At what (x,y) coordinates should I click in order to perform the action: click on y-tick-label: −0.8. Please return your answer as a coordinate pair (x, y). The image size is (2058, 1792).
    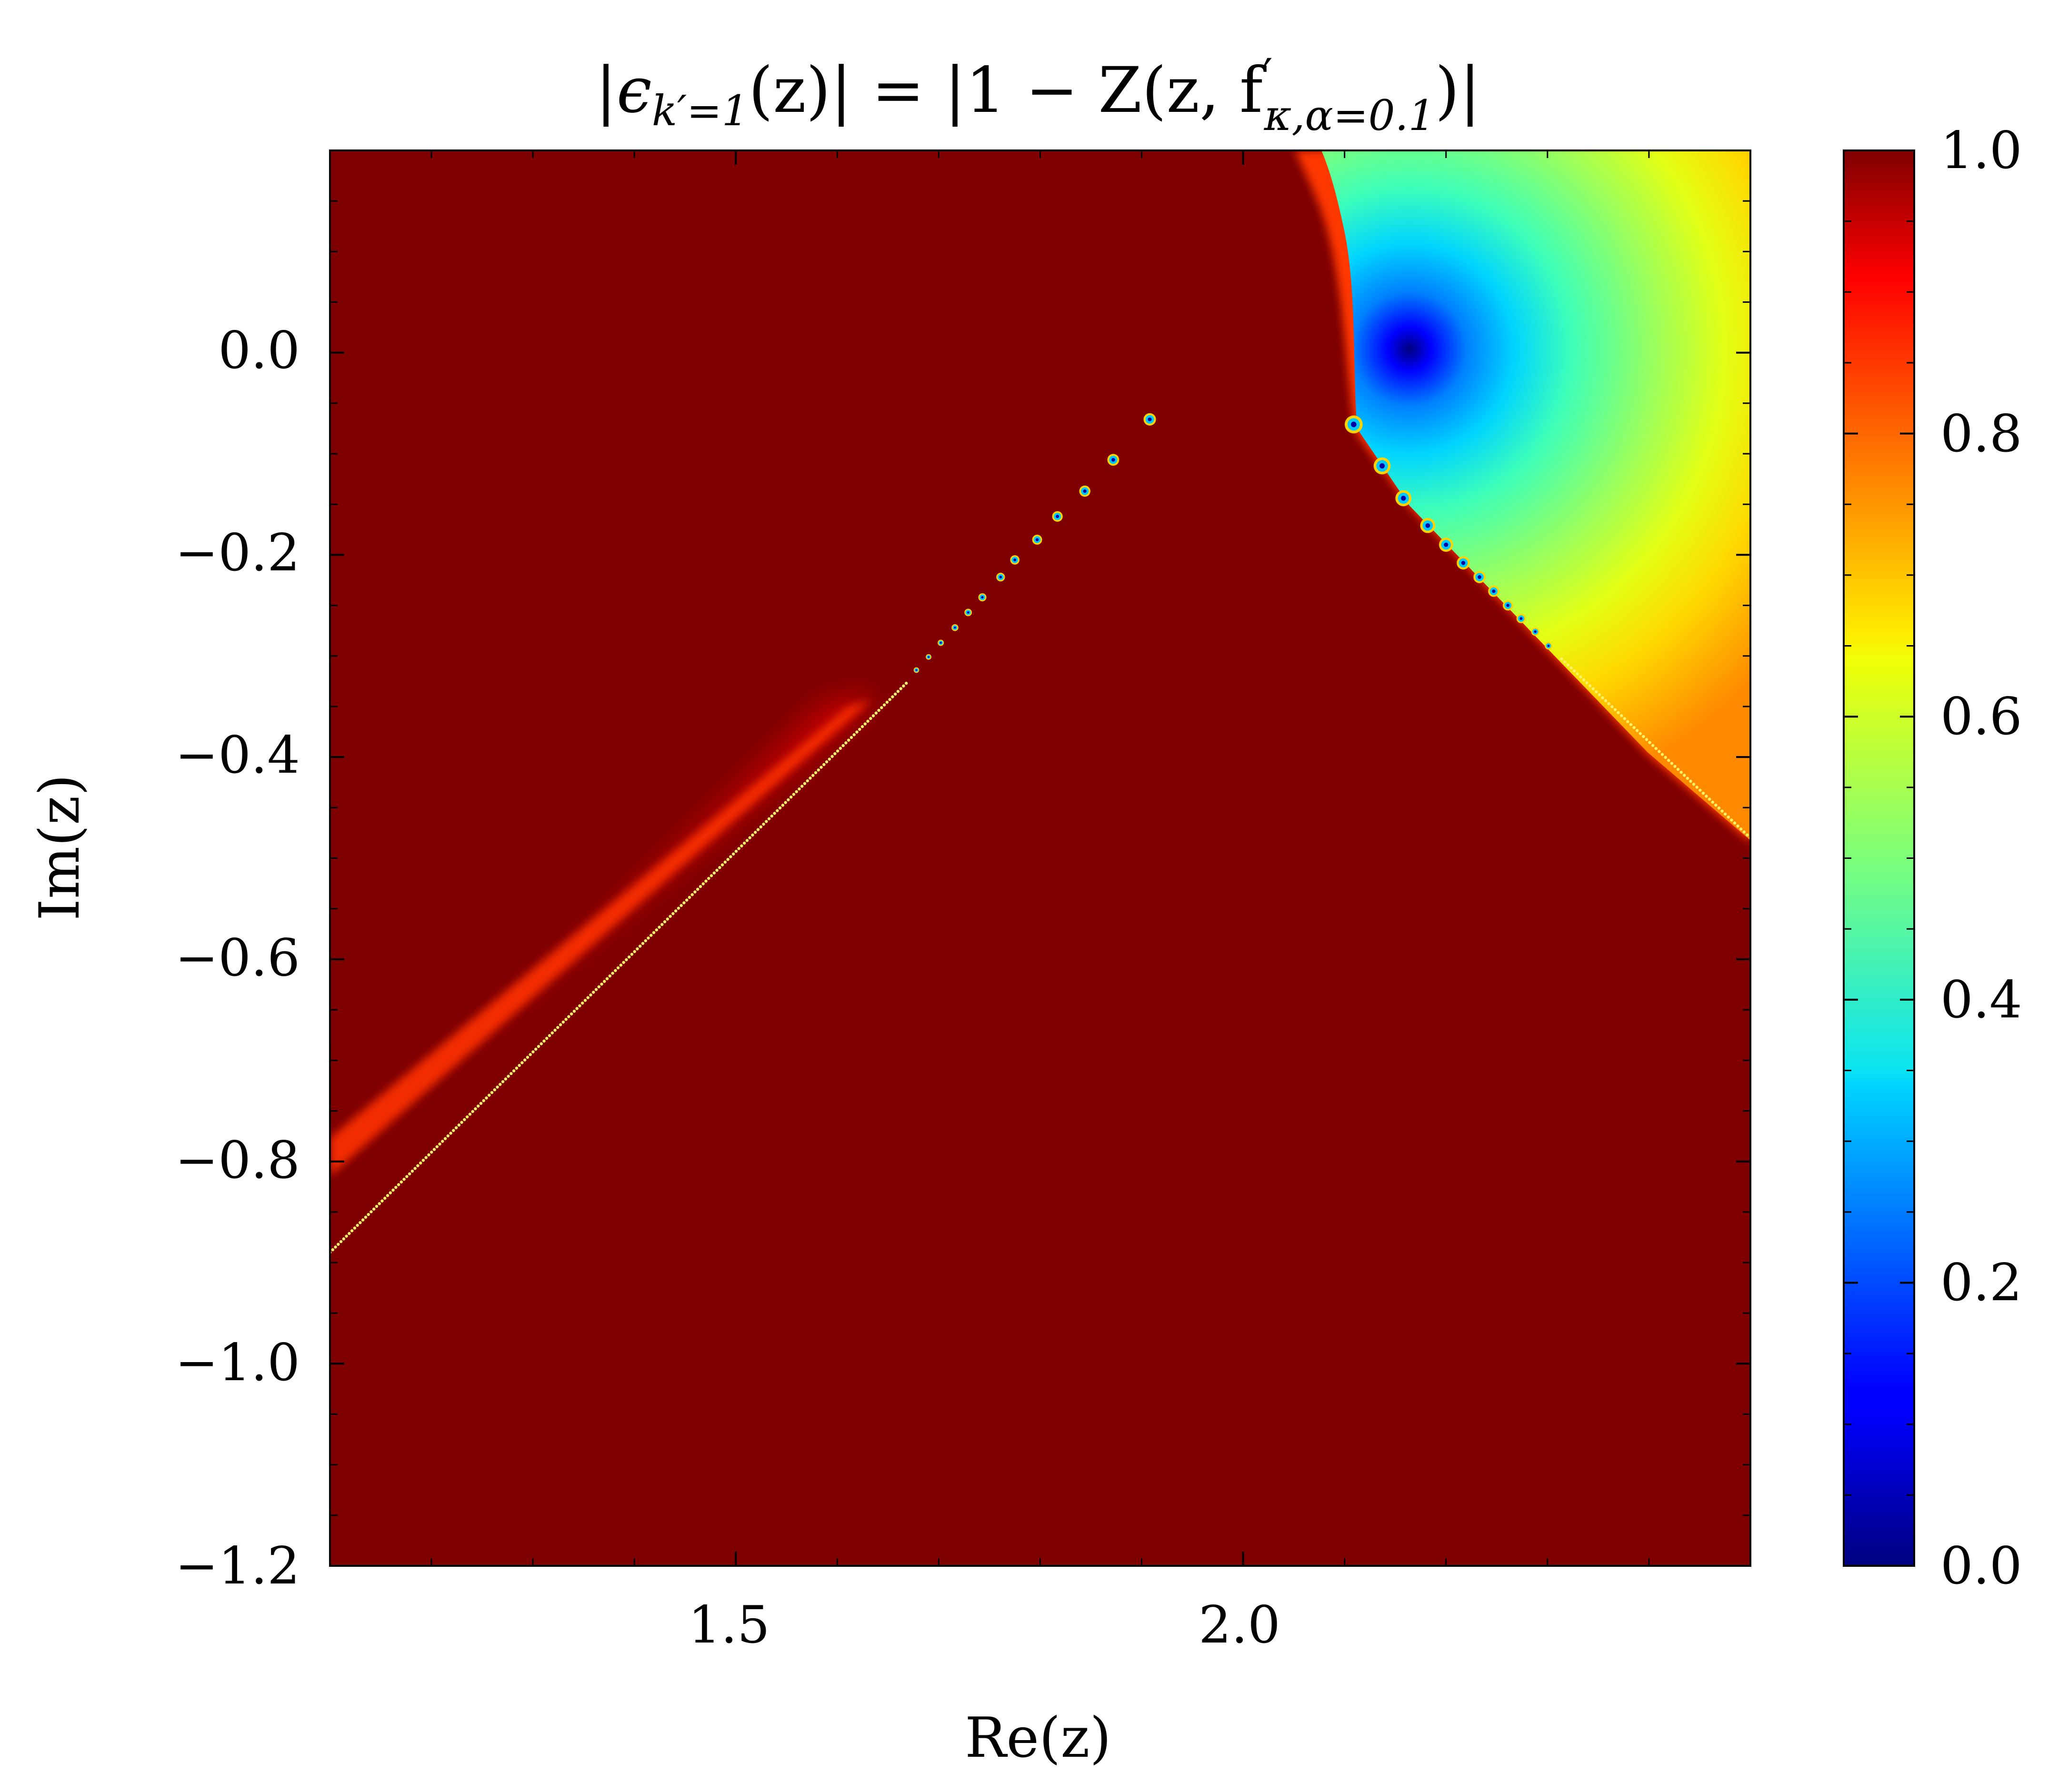
    Looking at the image, I should click on (237, 1160).